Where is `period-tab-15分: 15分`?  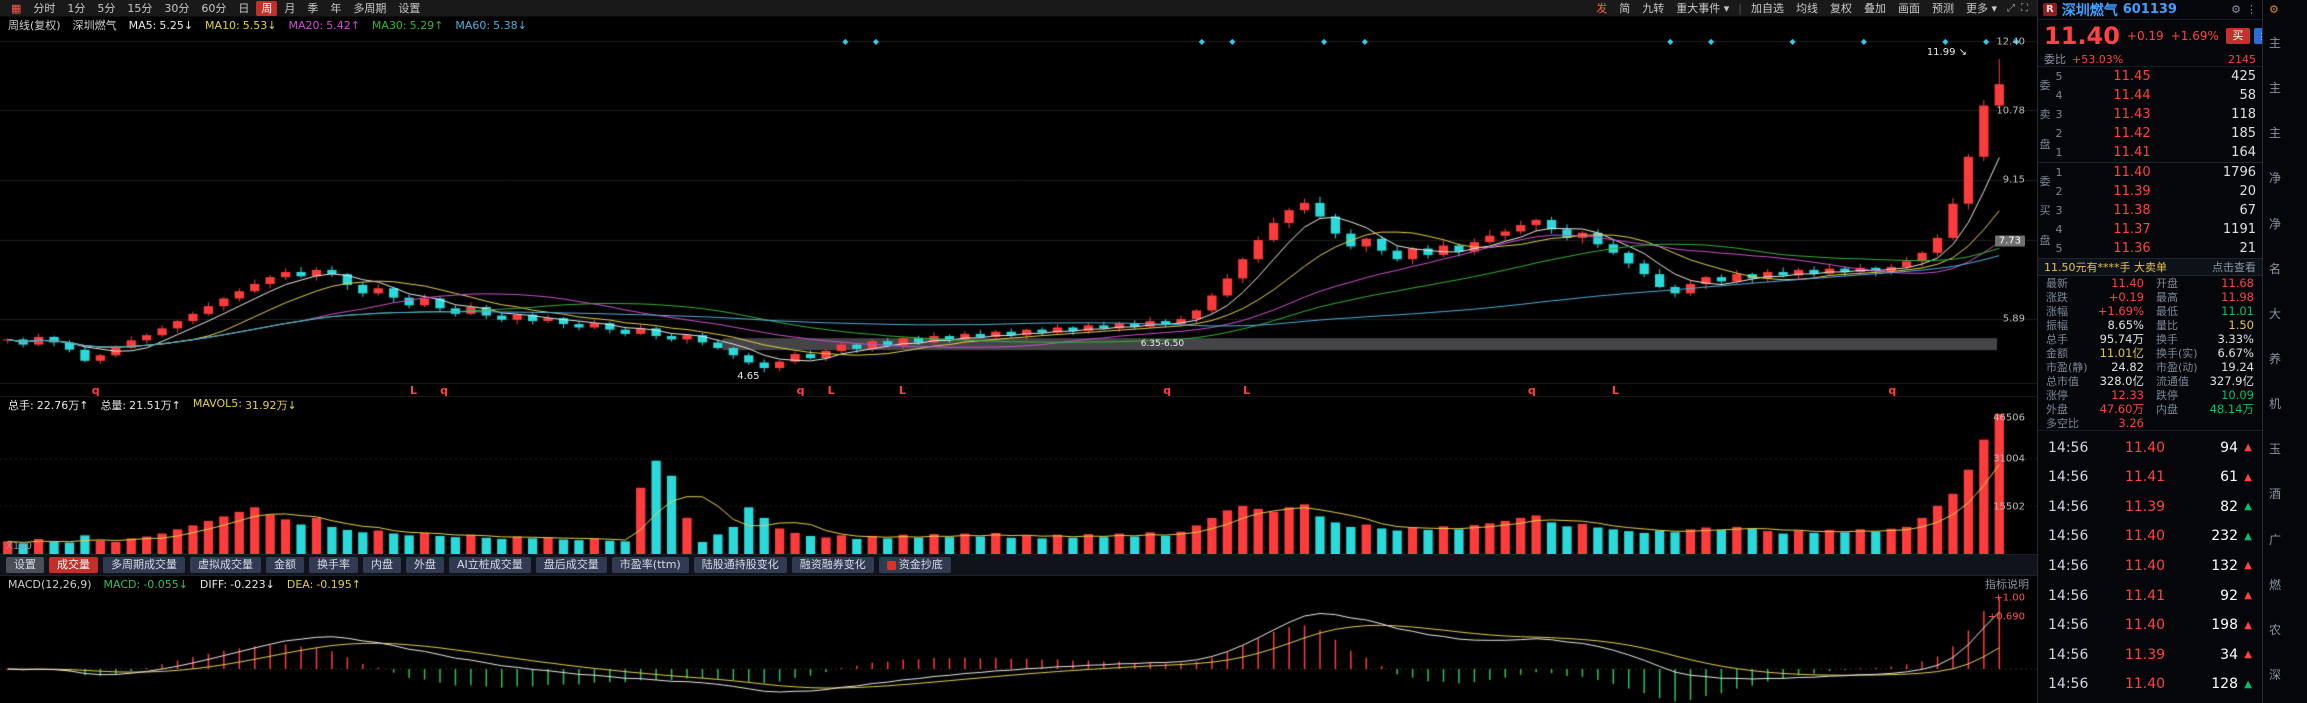 period-tab-15分: 15分 is located at coordinates (140, 8).